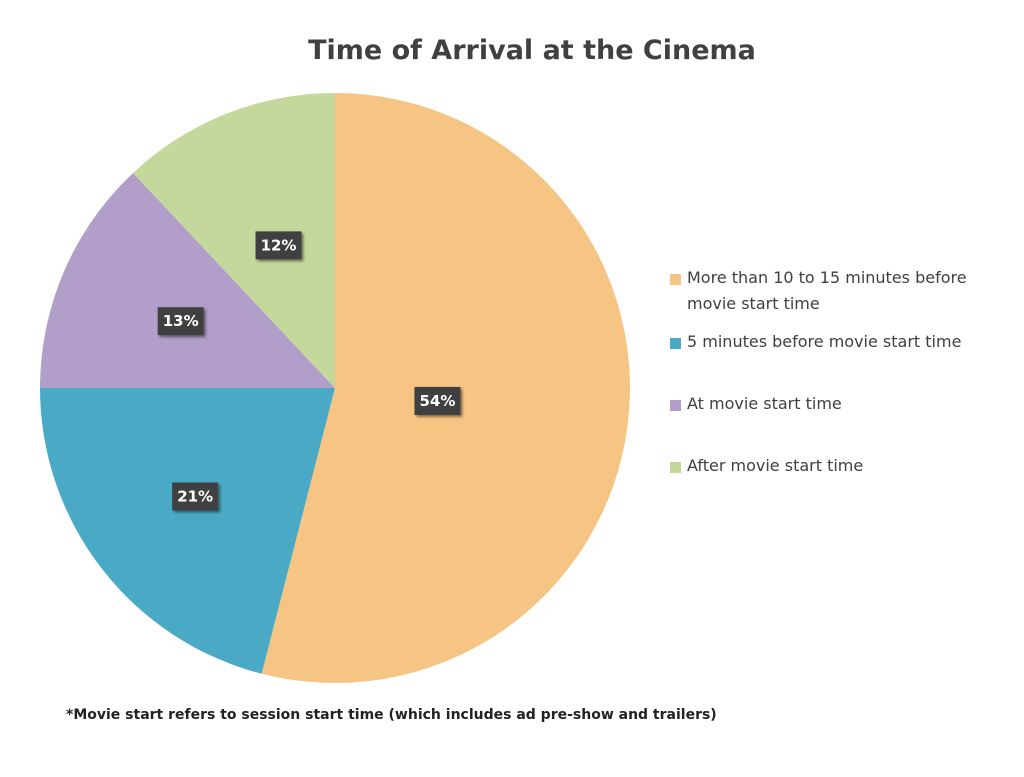 This screenshot has width=1024, height=777. I want to click on data-label-text: 12%, so click(279, 245).